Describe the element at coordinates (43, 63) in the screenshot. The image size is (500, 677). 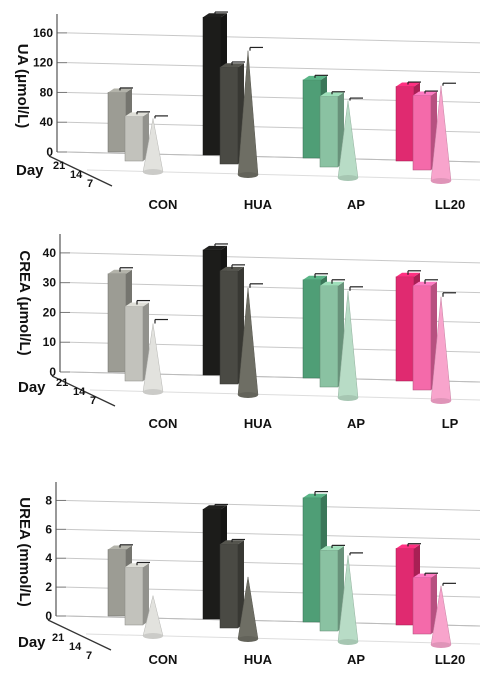
I see `y-tick-label: 120` at that location.